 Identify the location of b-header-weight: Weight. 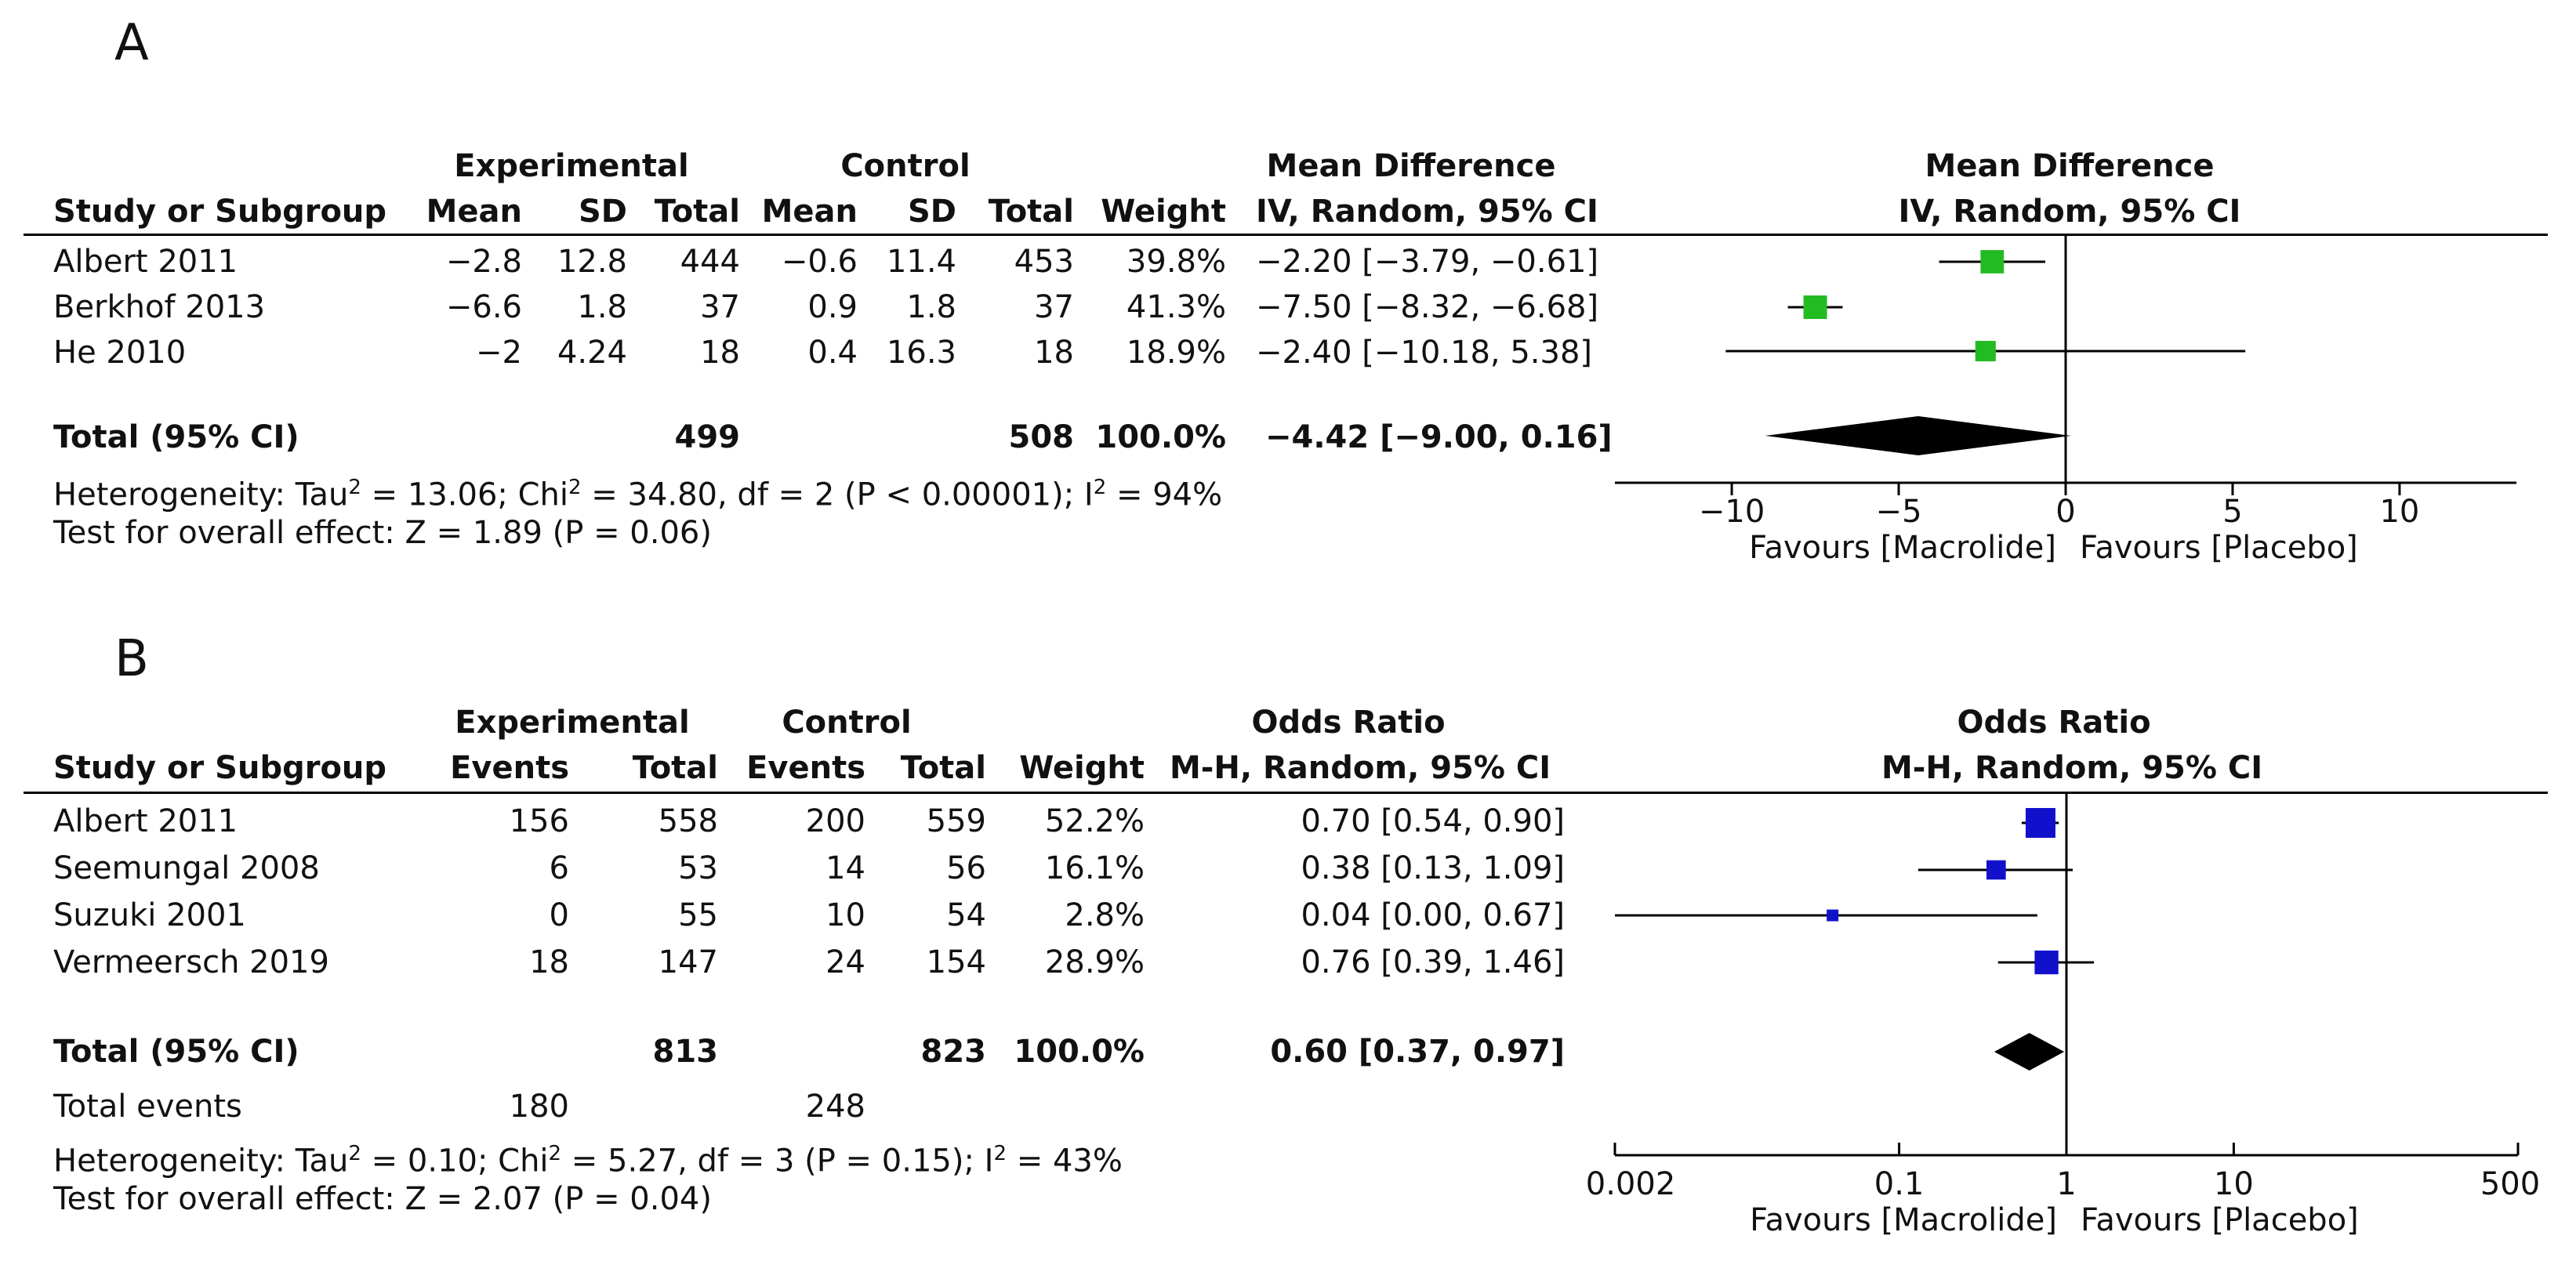
(1082, 768).